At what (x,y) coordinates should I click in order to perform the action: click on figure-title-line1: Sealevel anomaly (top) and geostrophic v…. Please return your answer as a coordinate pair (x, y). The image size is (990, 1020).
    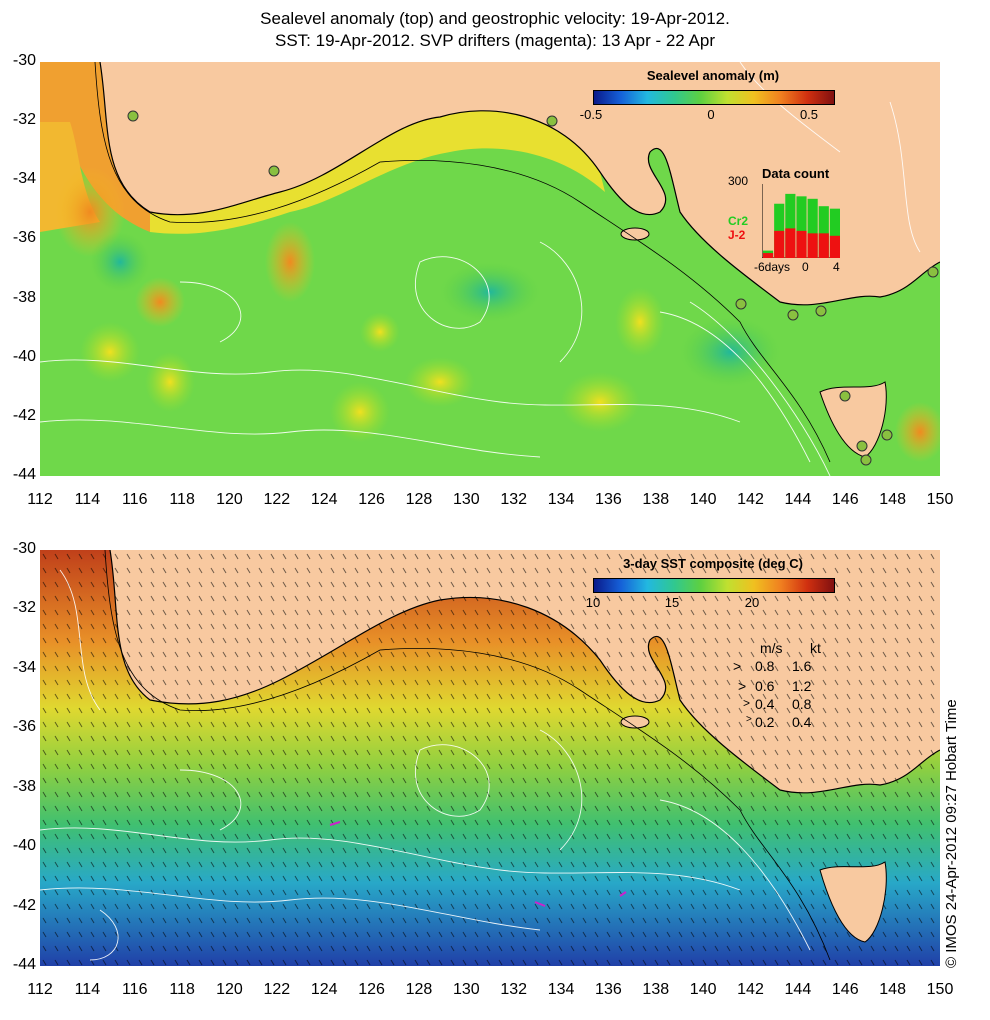
    Looking at the image, I should click on (495, 18).